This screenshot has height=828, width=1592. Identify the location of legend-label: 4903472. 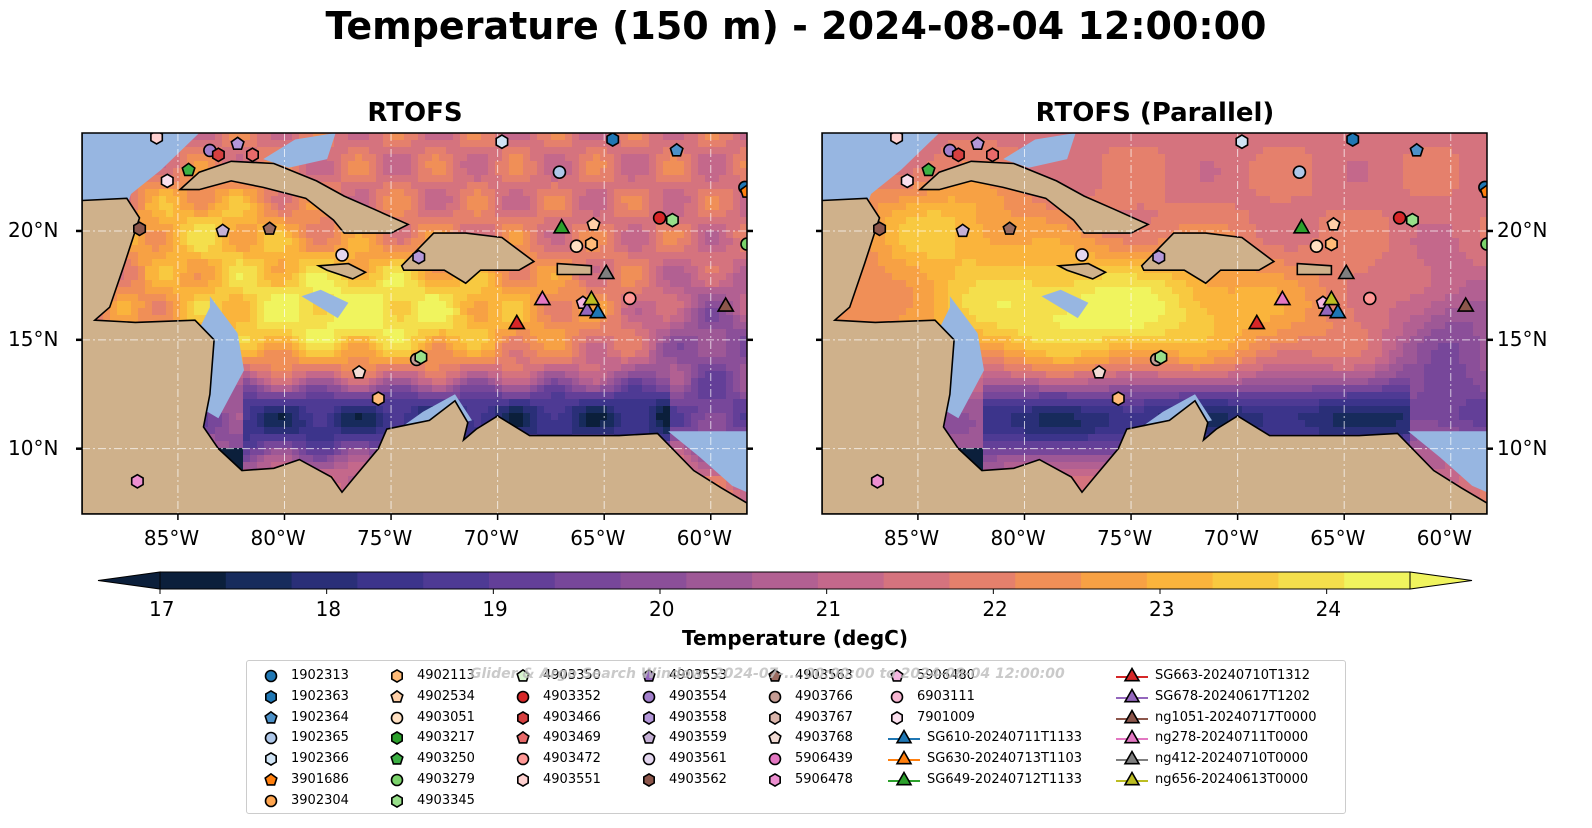
(572, 759).